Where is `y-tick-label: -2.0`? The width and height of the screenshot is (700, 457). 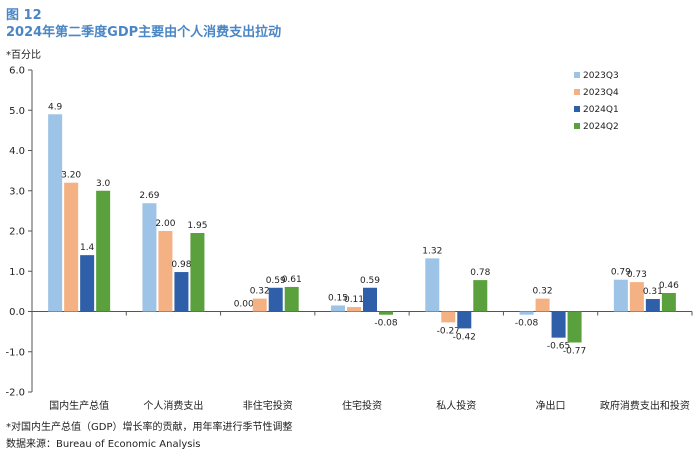 y-tick-label: -2.0 is located at coordinates (15, 393).